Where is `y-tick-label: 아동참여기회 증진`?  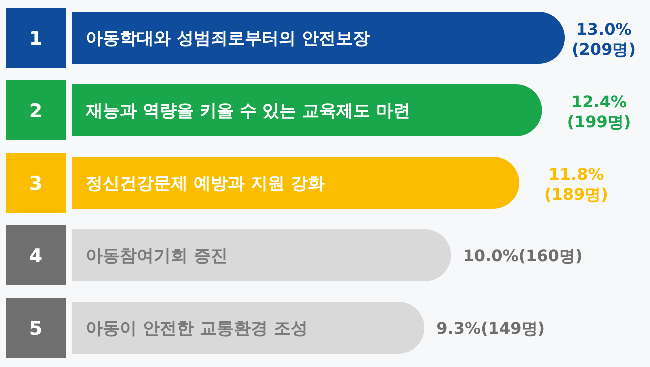 y-tick-label: 아동참여기회 증진 is located at coordinates (157, 256).